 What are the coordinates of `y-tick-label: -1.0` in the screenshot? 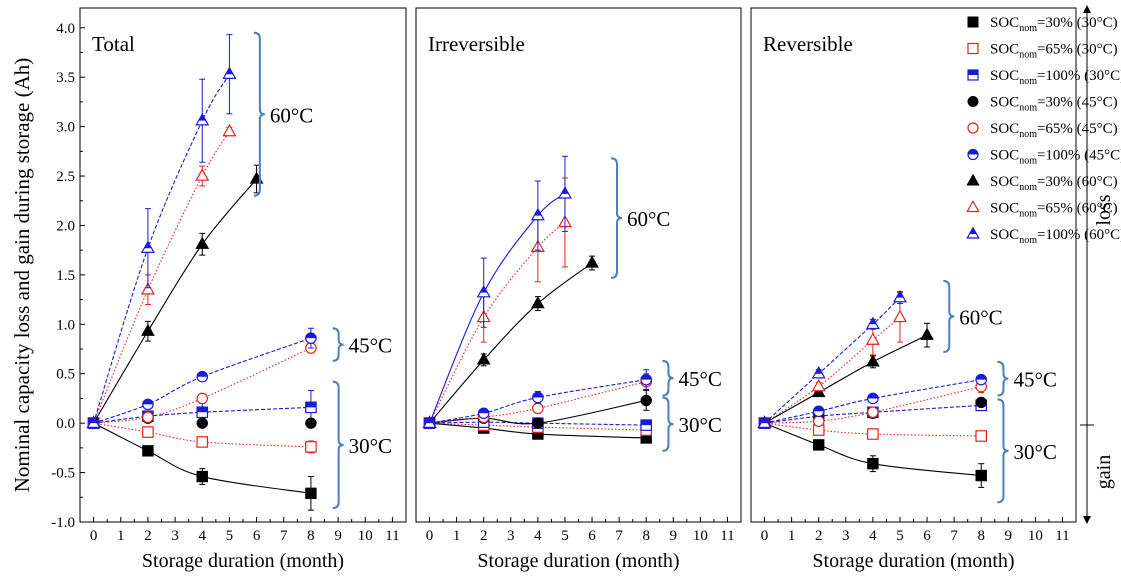 It's located at (63, 523).